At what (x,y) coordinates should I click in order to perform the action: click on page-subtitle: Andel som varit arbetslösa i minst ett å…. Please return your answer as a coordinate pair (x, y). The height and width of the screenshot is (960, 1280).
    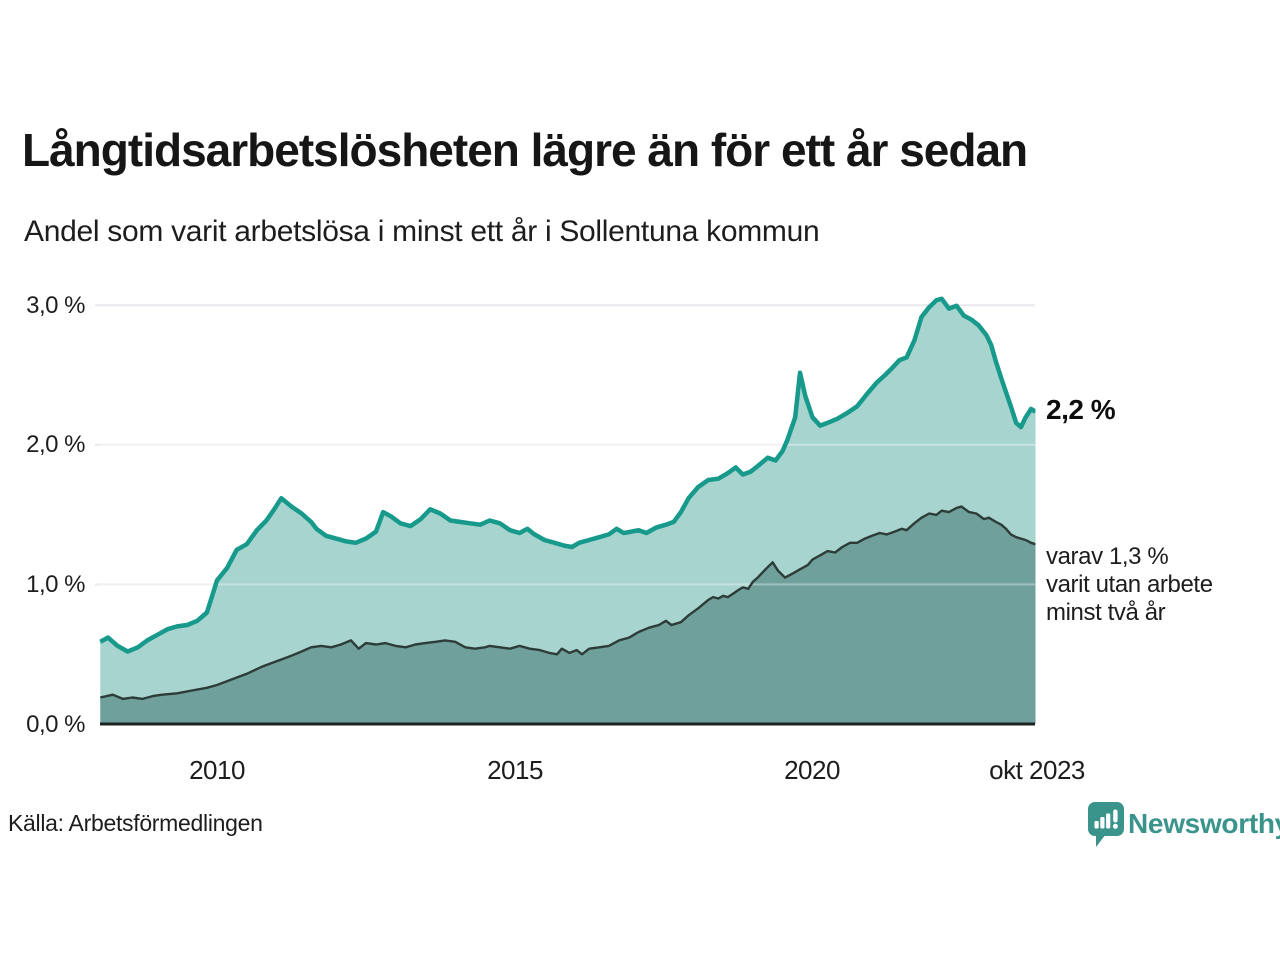
    Looking at the image, I should click on (422, 231).